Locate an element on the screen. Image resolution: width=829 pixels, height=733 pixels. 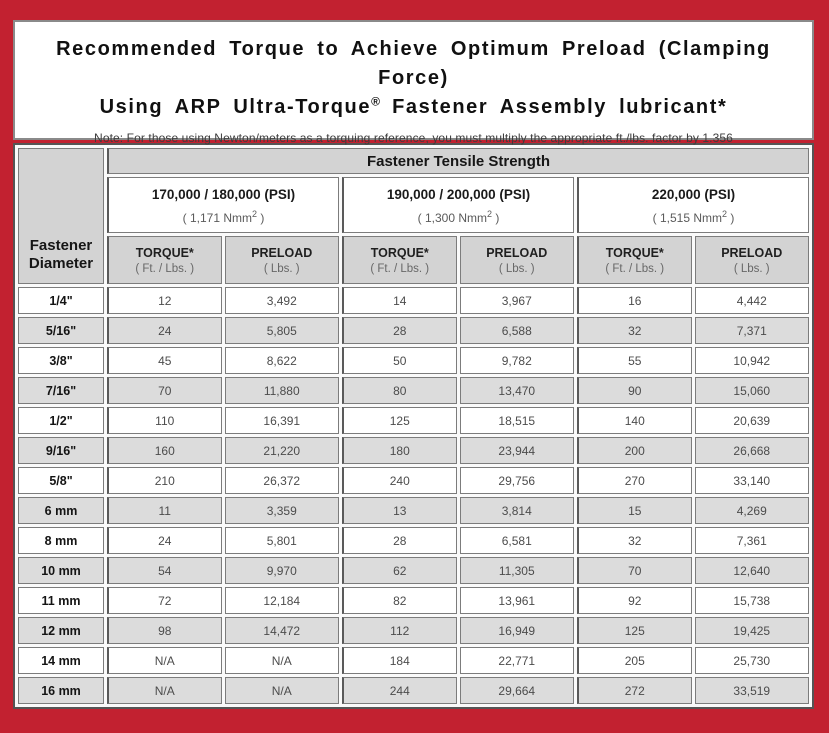
value-cell: 11,305 is located at coordinates (516, 570).